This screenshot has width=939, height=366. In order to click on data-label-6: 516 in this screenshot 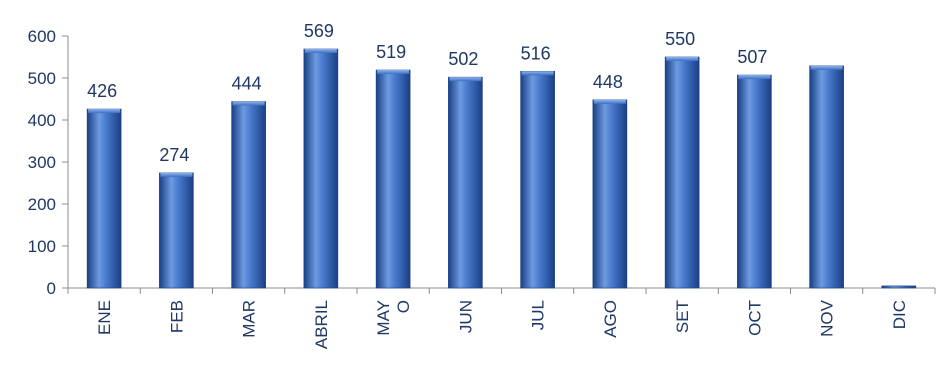, I will do `click(536, 53)`.